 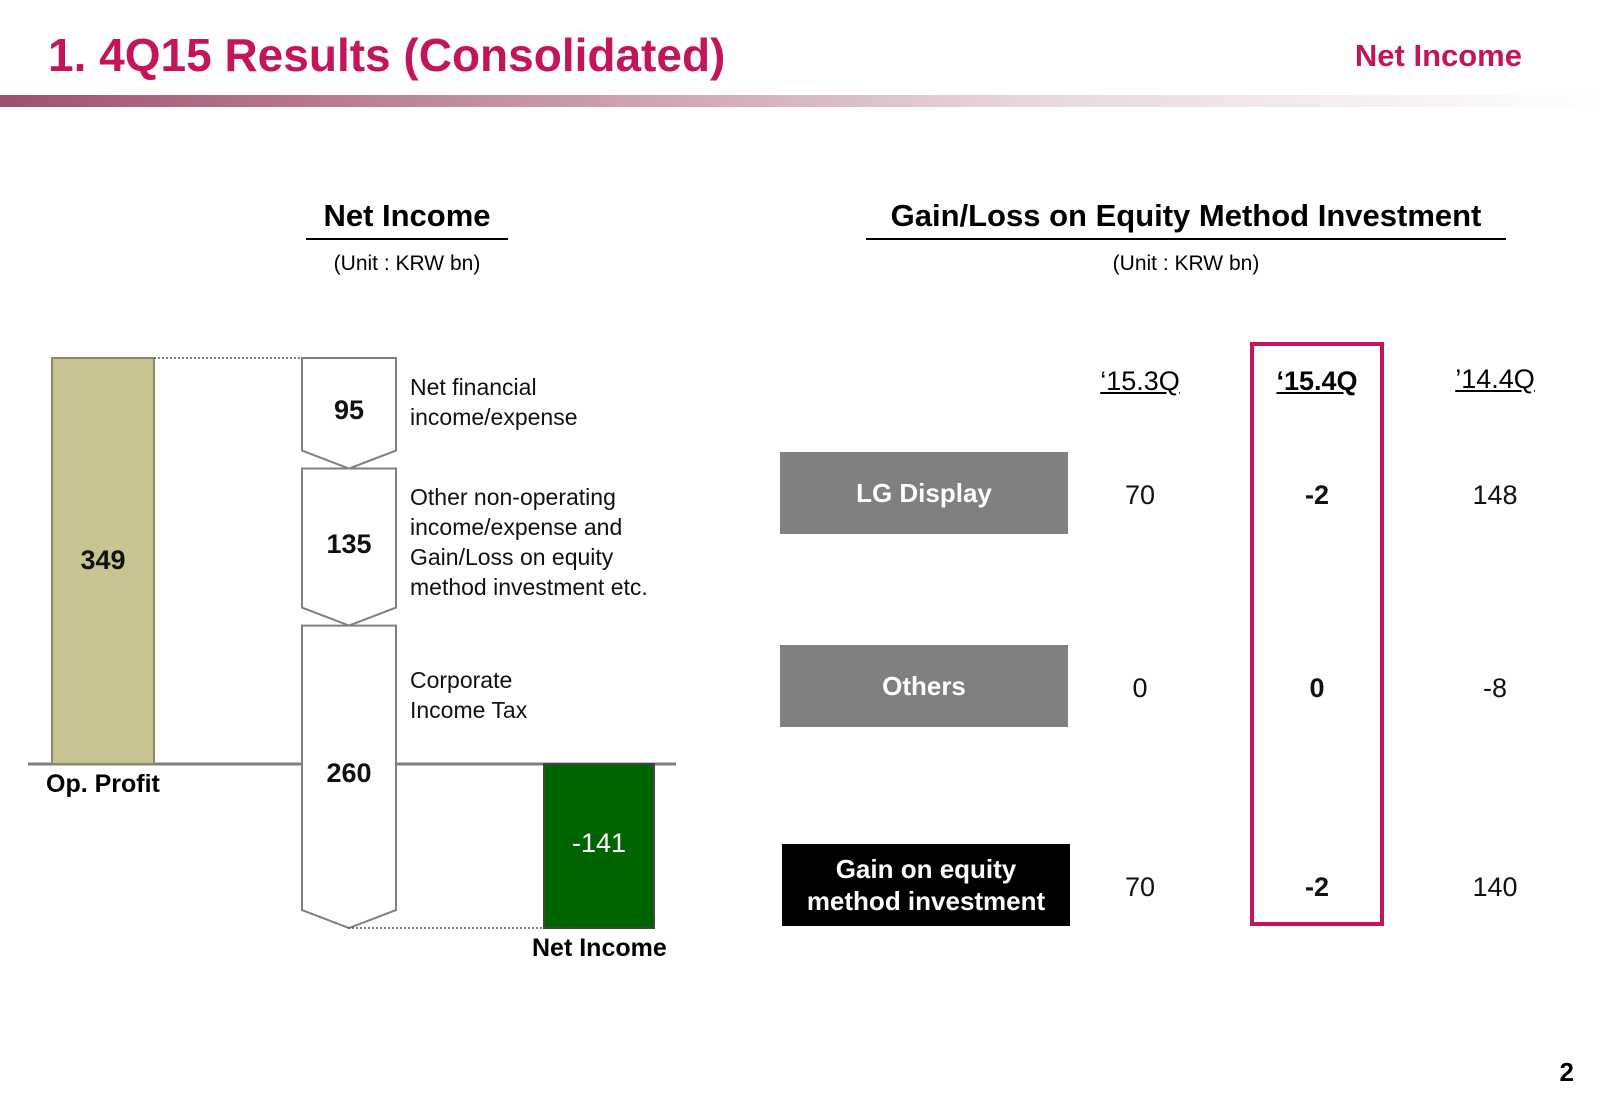 I want to click on bar-op-profit, so click(x=103, y=561).